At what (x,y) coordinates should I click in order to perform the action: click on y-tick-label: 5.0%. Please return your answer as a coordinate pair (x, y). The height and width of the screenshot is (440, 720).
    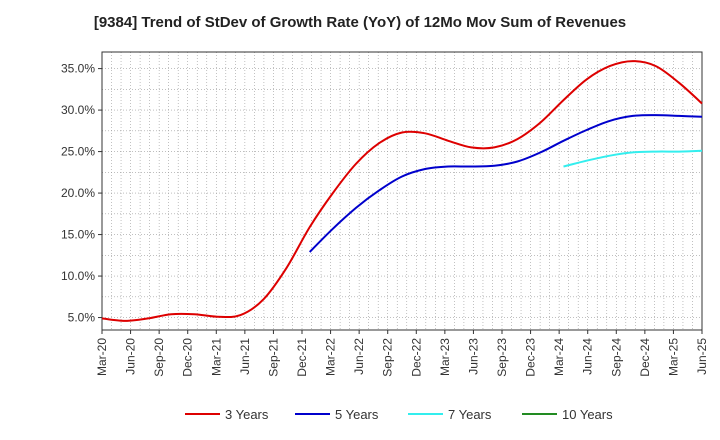
    Looking at the image, I should click on (82, 318).